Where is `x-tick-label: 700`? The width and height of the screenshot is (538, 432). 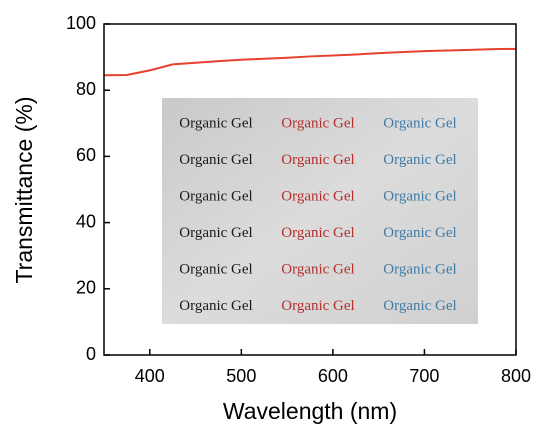 x-tick-label: 700 is located at coordinates (424, 376).